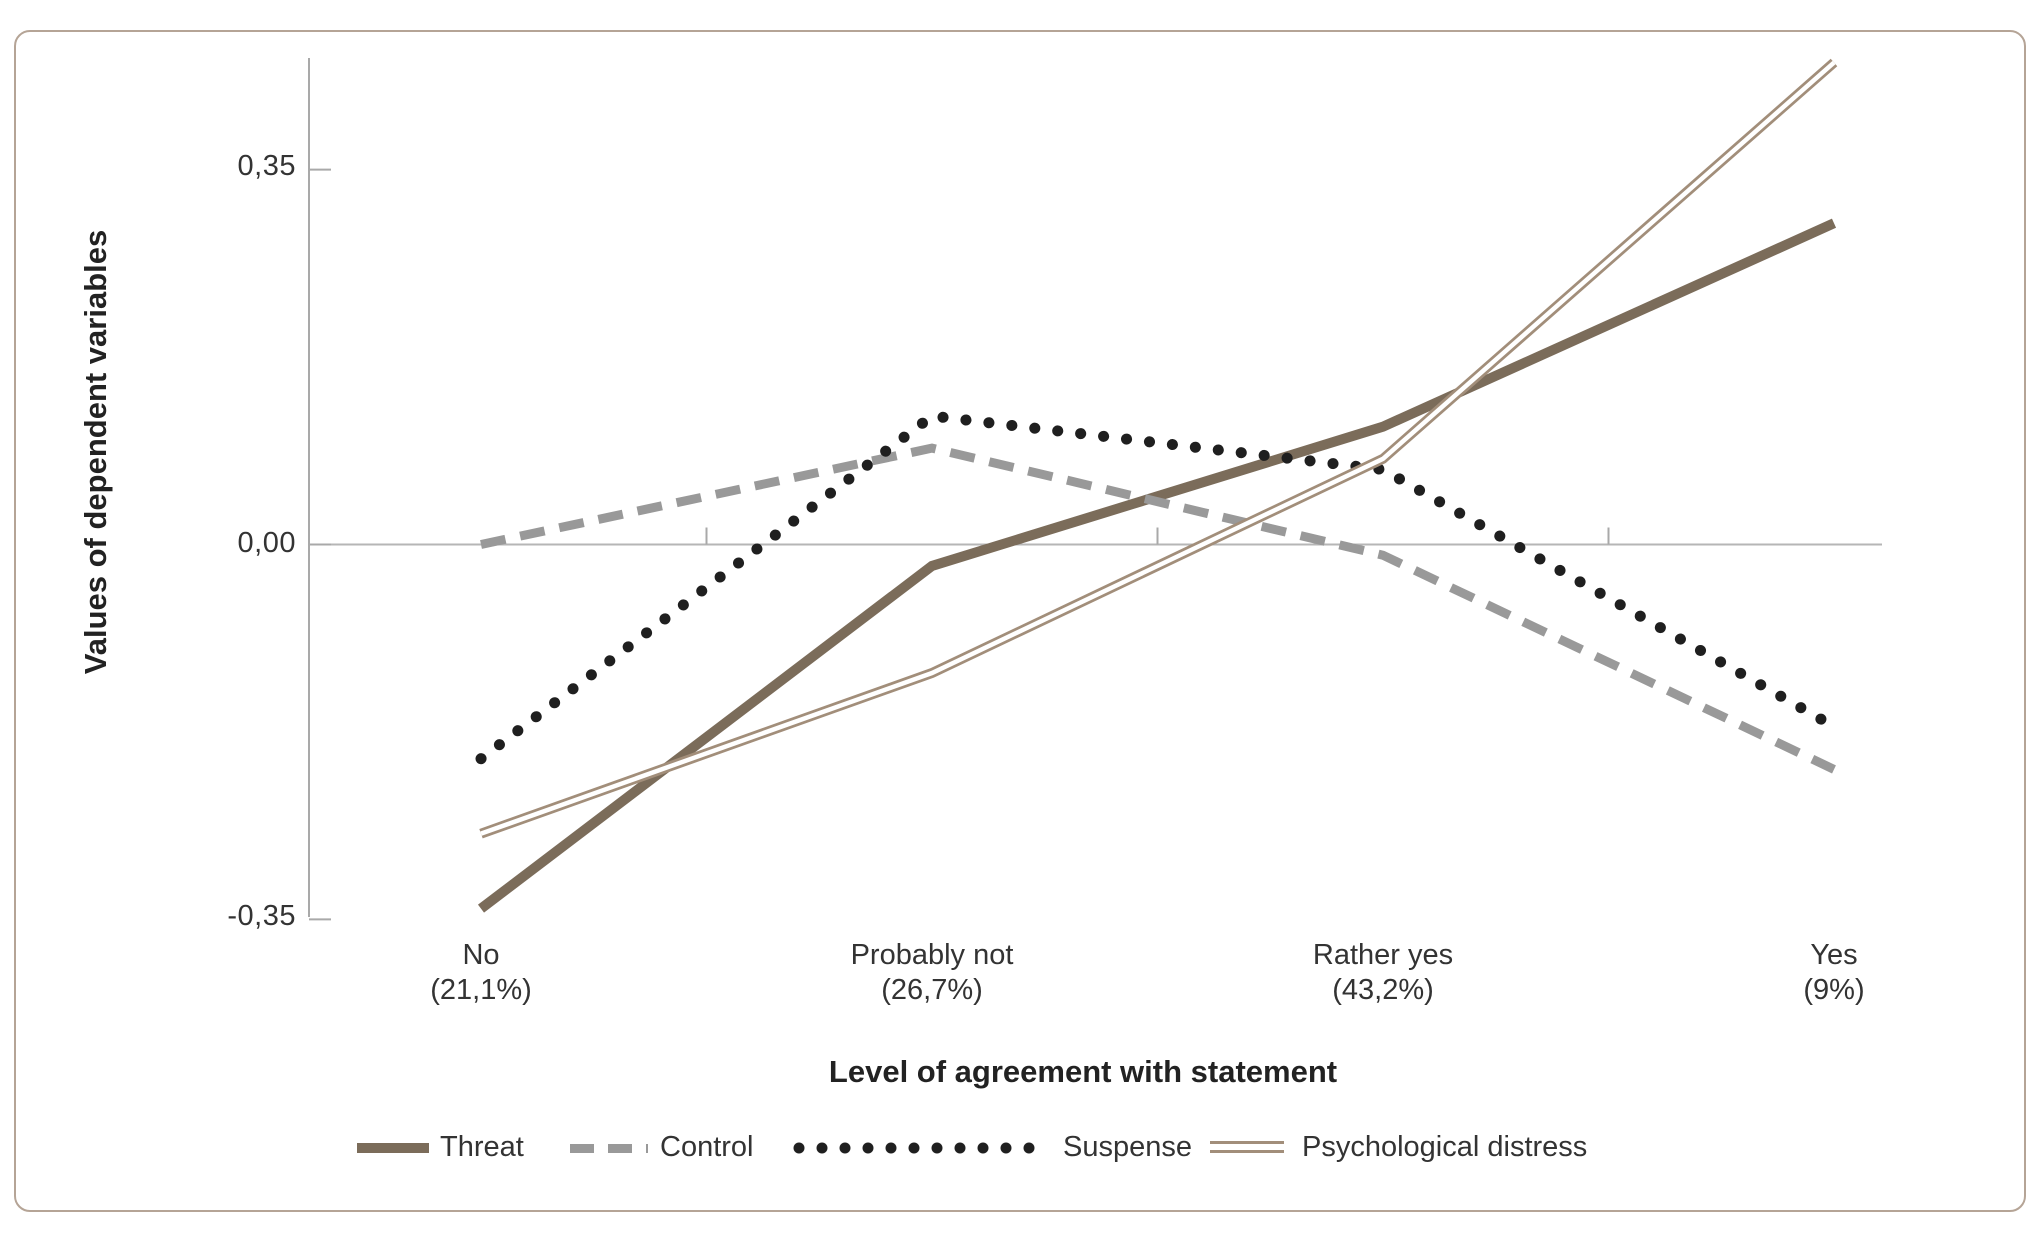 This screenshot has width=2041, height=1242. What do you see at coordinates (393, 1148) in the screenshot?
I see `legend-swatch-threat` at bounding box center [393, 1148].